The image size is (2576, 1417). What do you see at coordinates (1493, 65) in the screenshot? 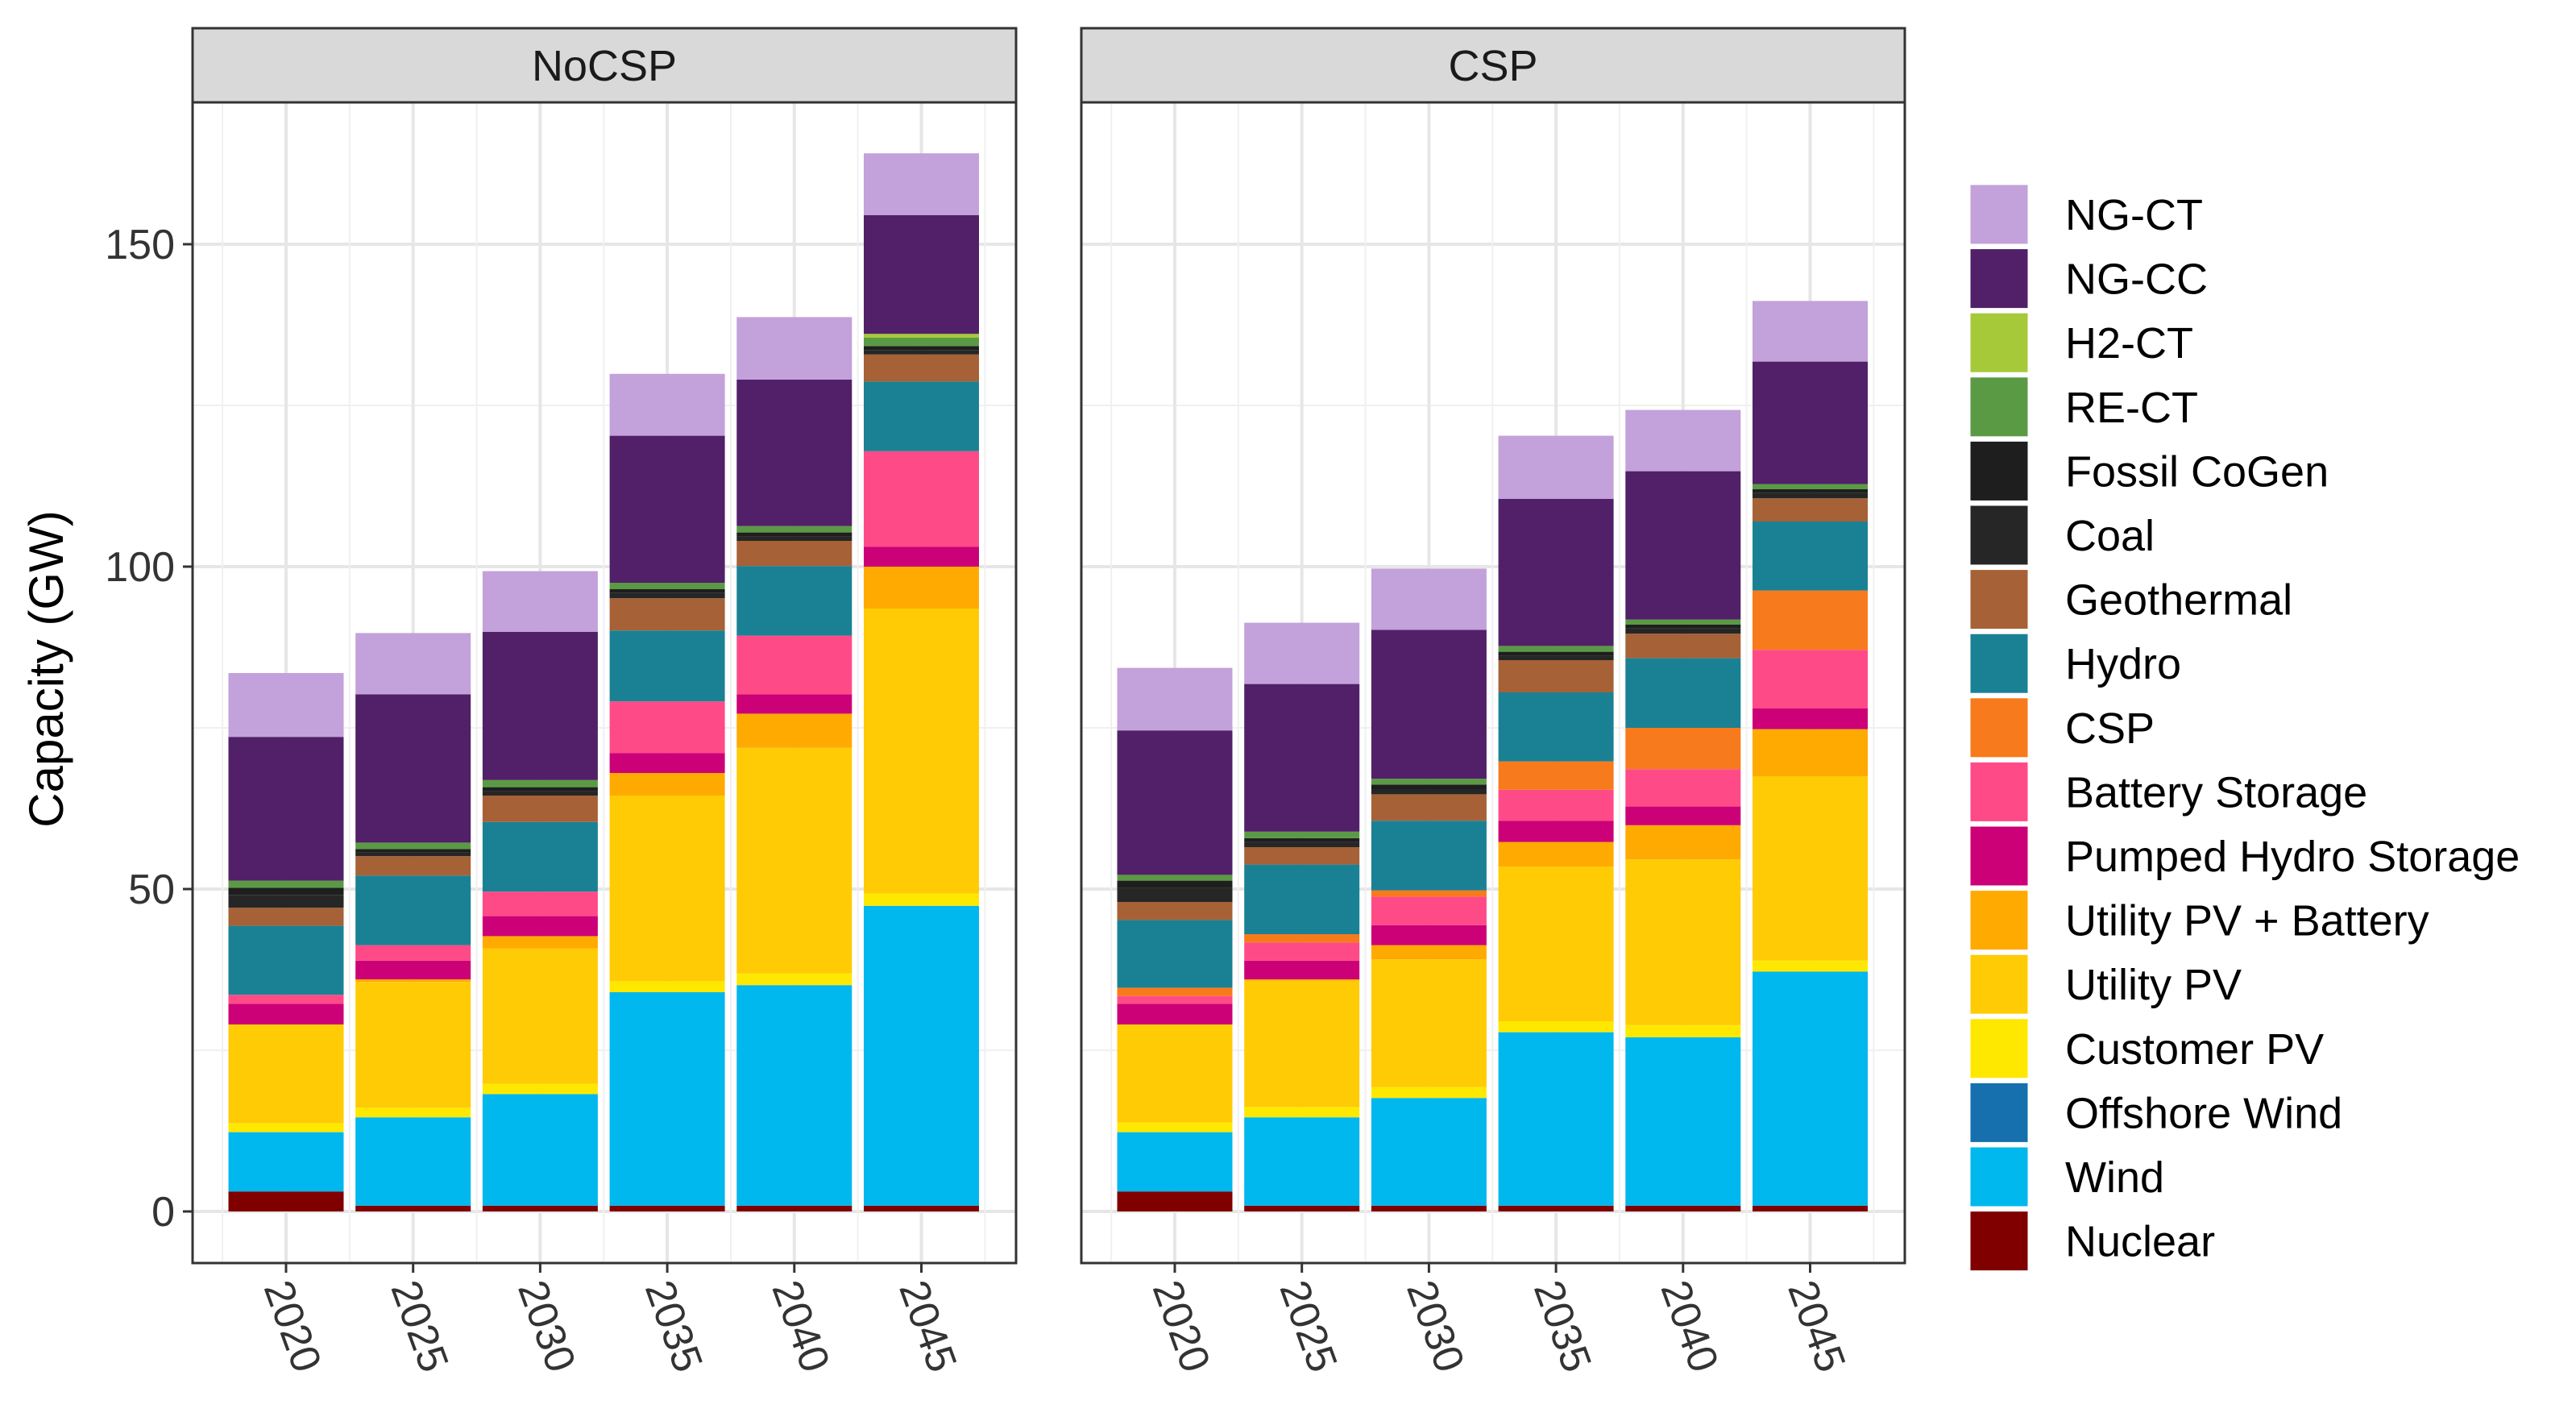
I see `facet-strip` at bounding box center [1493, 65].